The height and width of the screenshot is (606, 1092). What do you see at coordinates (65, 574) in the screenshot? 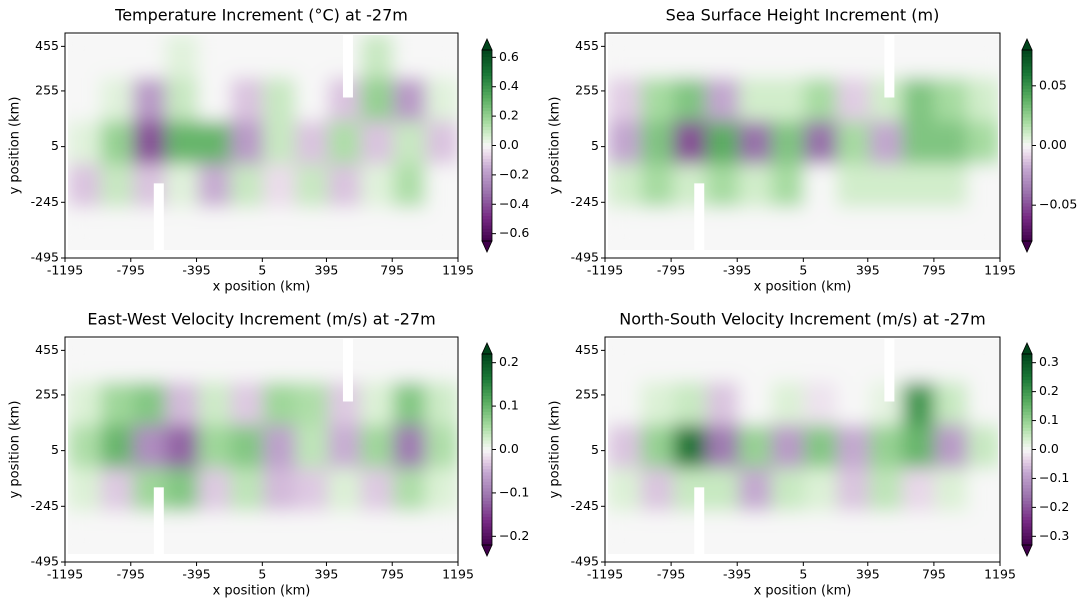
I see `x-tick-label: -1195` at bounding box center [65, 574].